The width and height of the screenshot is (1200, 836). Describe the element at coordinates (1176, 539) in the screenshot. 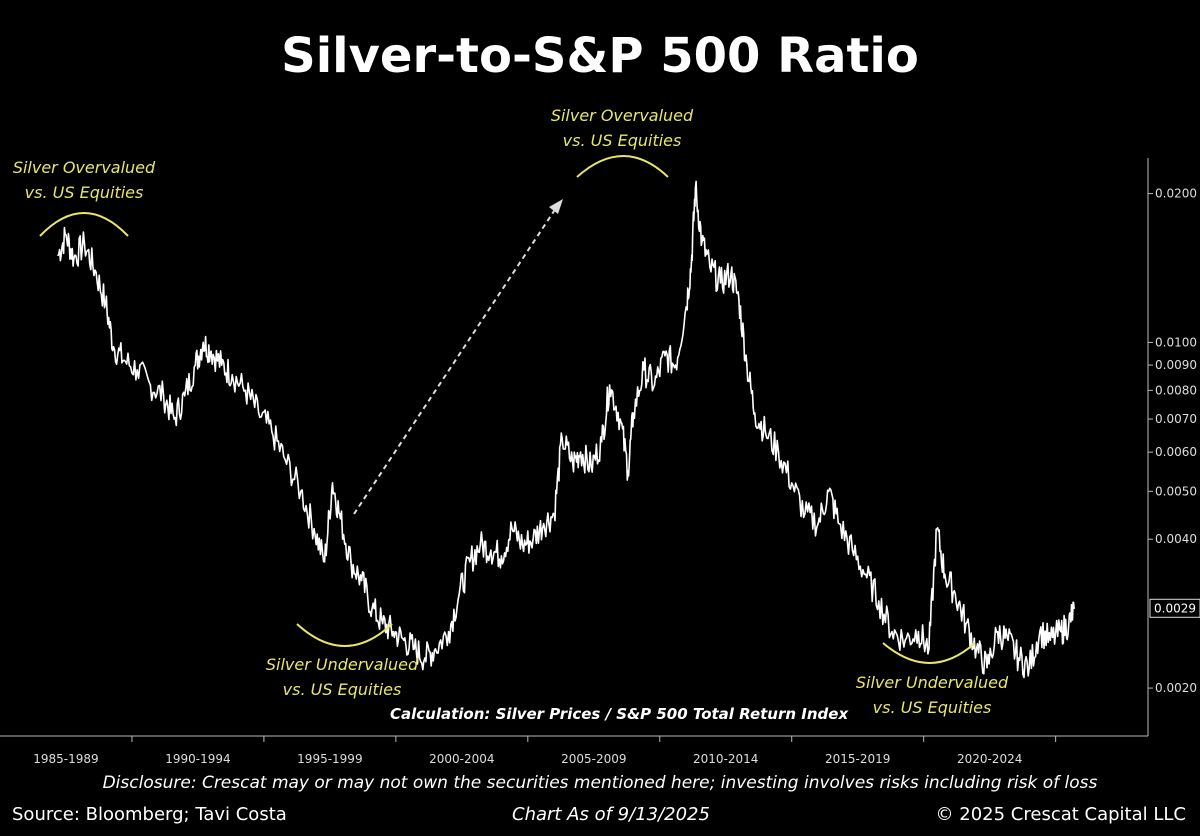

I see `y-tick-label: 0.0040` at that location.